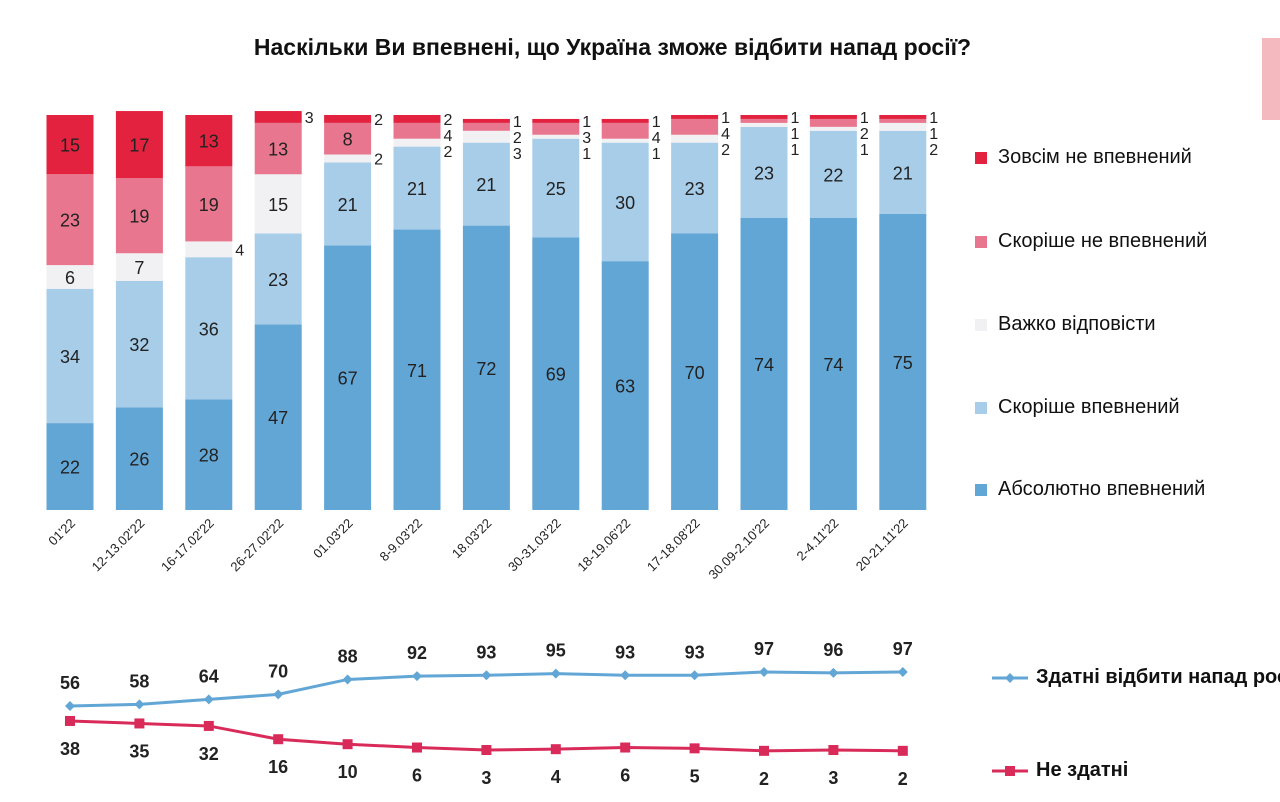  What do you see at coordinates (1060, 770) in the screenshot?
I see `legend-item: Не здатні` at bounding box center [1060, 770].